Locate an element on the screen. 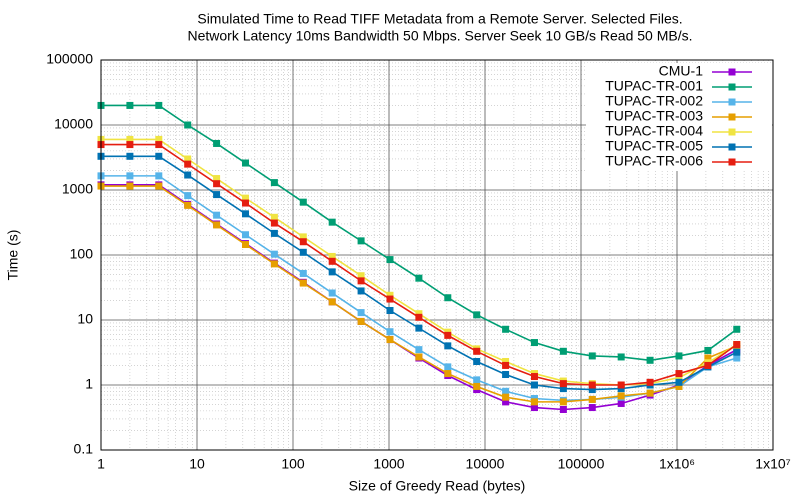 The height and width of the screenshot is (500, 800). x-tick-label: 10 is located at coordinates (197, 464).